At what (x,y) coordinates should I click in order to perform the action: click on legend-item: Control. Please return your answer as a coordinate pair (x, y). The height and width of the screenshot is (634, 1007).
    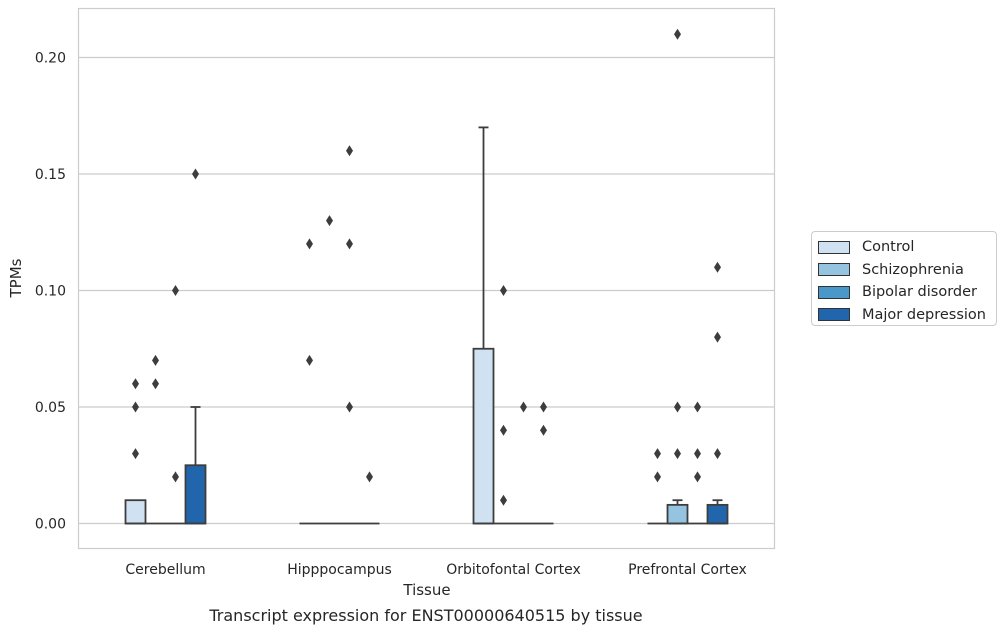
    Looking at the image, I should click on (907, 247).